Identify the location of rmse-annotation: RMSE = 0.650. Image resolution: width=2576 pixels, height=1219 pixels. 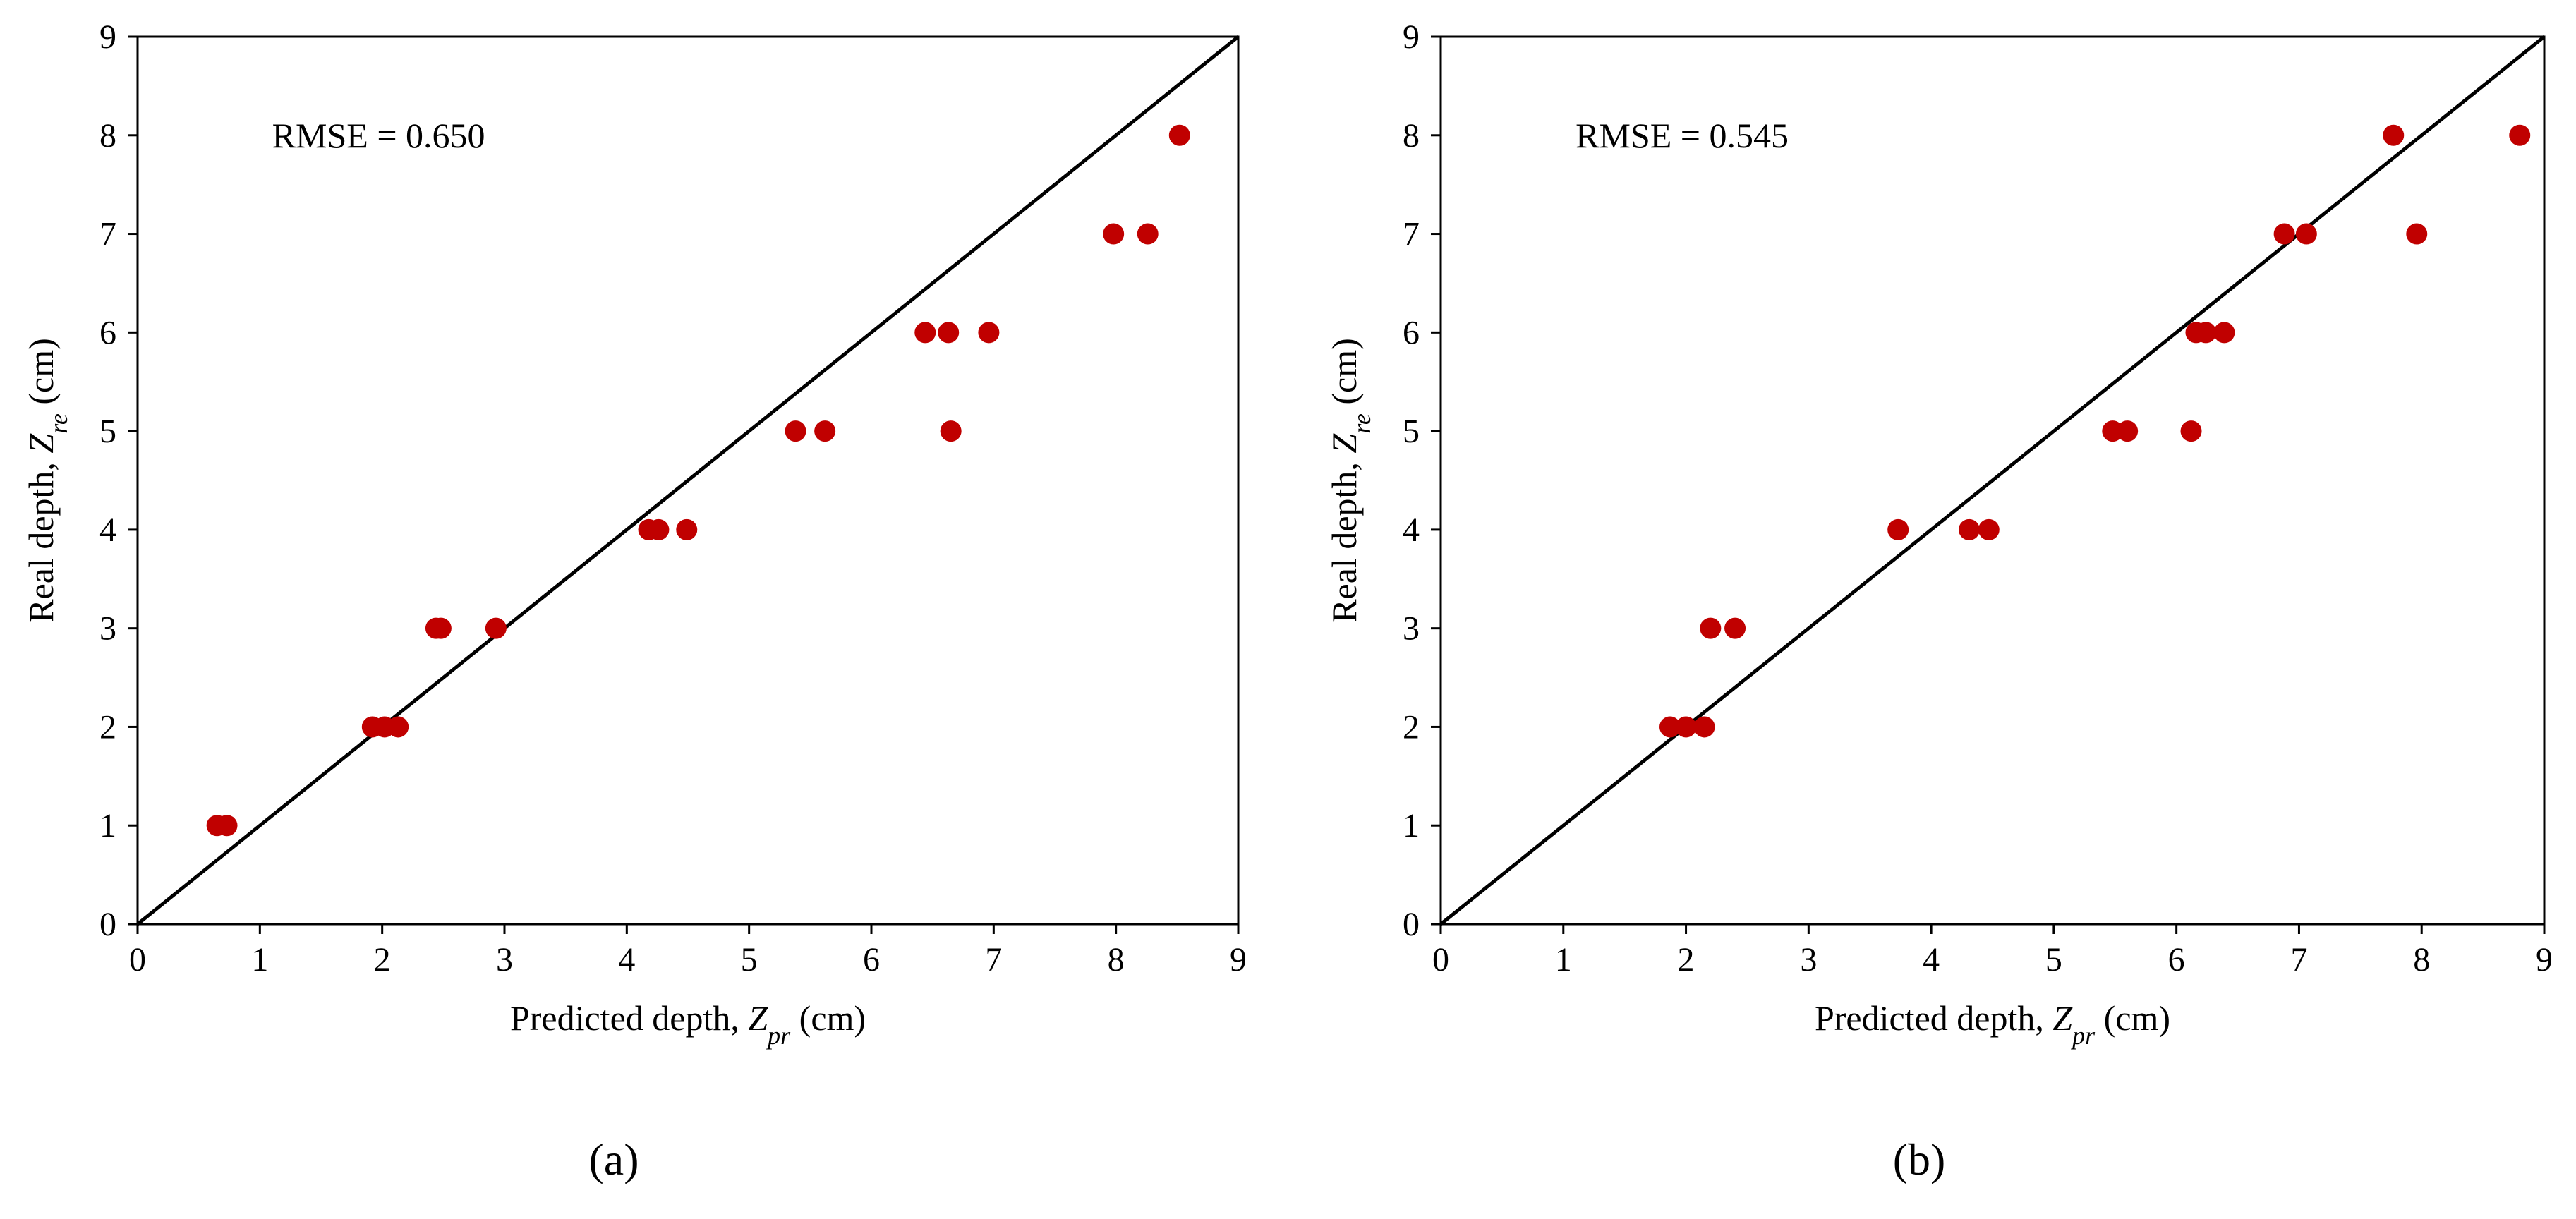
(378, 135).